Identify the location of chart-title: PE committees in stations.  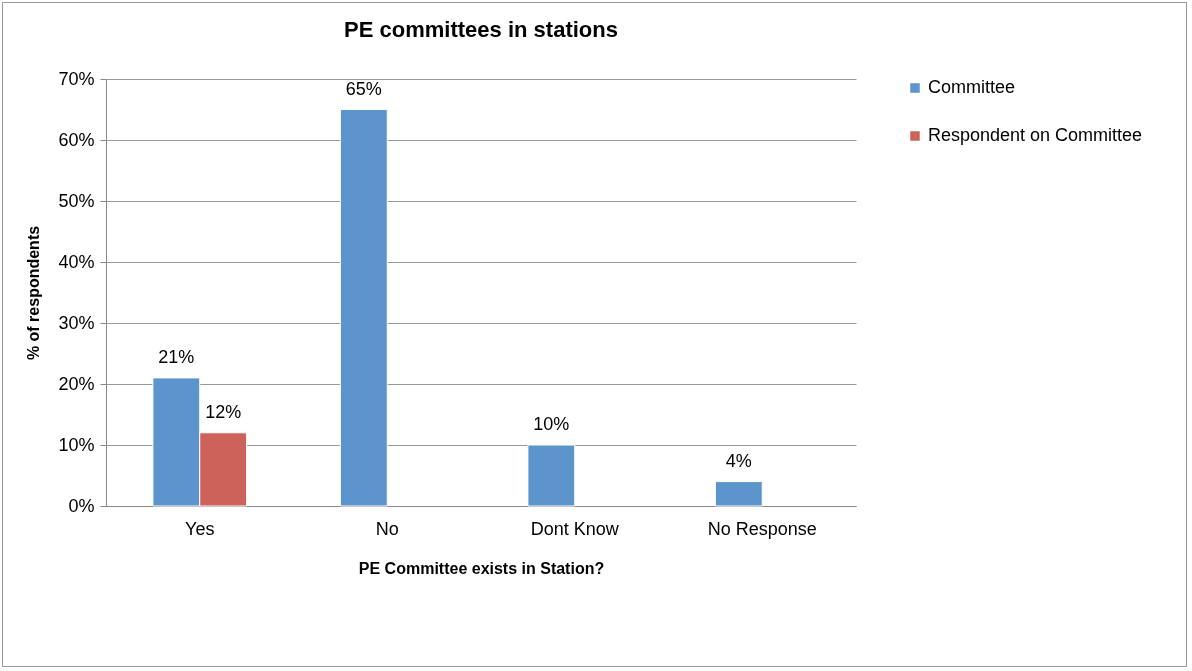
(481, 29).